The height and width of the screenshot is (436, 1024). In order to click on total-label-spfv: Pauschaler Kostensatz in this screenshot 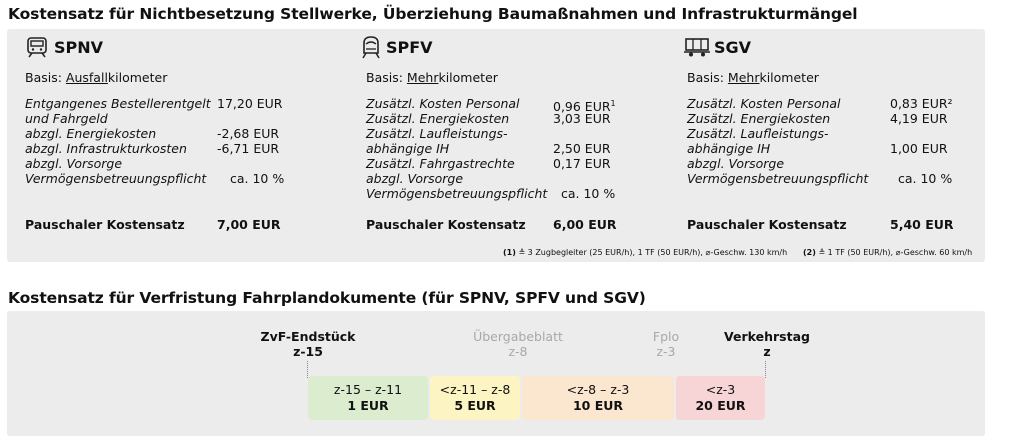, I will do `click(446, 224)`.